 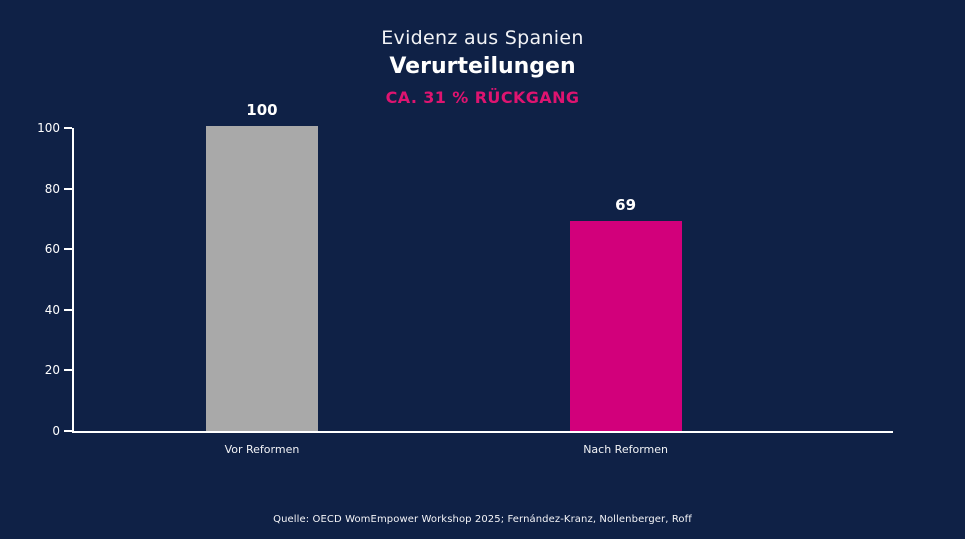 What do you see at coordinates (625, 449) in the screenshot?
I see `x-category-label-nach-reformen: Nach Reformen` at bounding box center [625, 449].